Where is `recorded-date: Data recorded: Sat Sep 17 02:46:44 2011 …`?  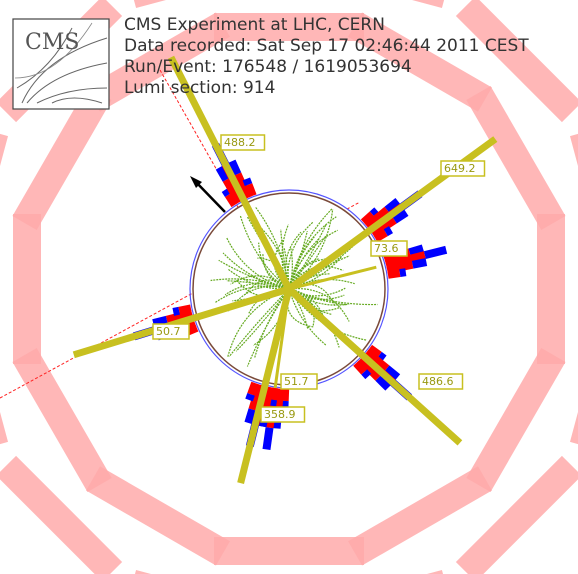 recorded-date: Data recorded: Sat Sep 17 02:46:44 2011 … is located at coordinates (326, 46).